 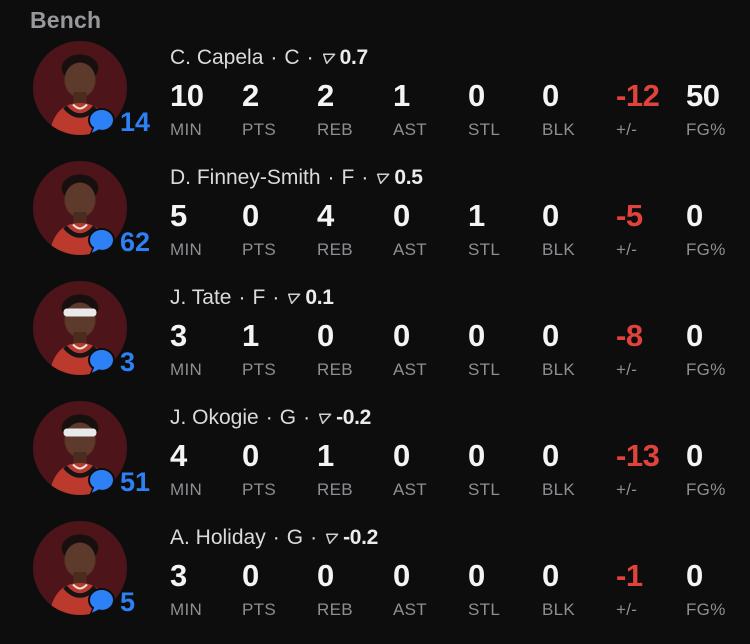 I want to click on stat-cell: 1 STL, so click(x=505, y=229).